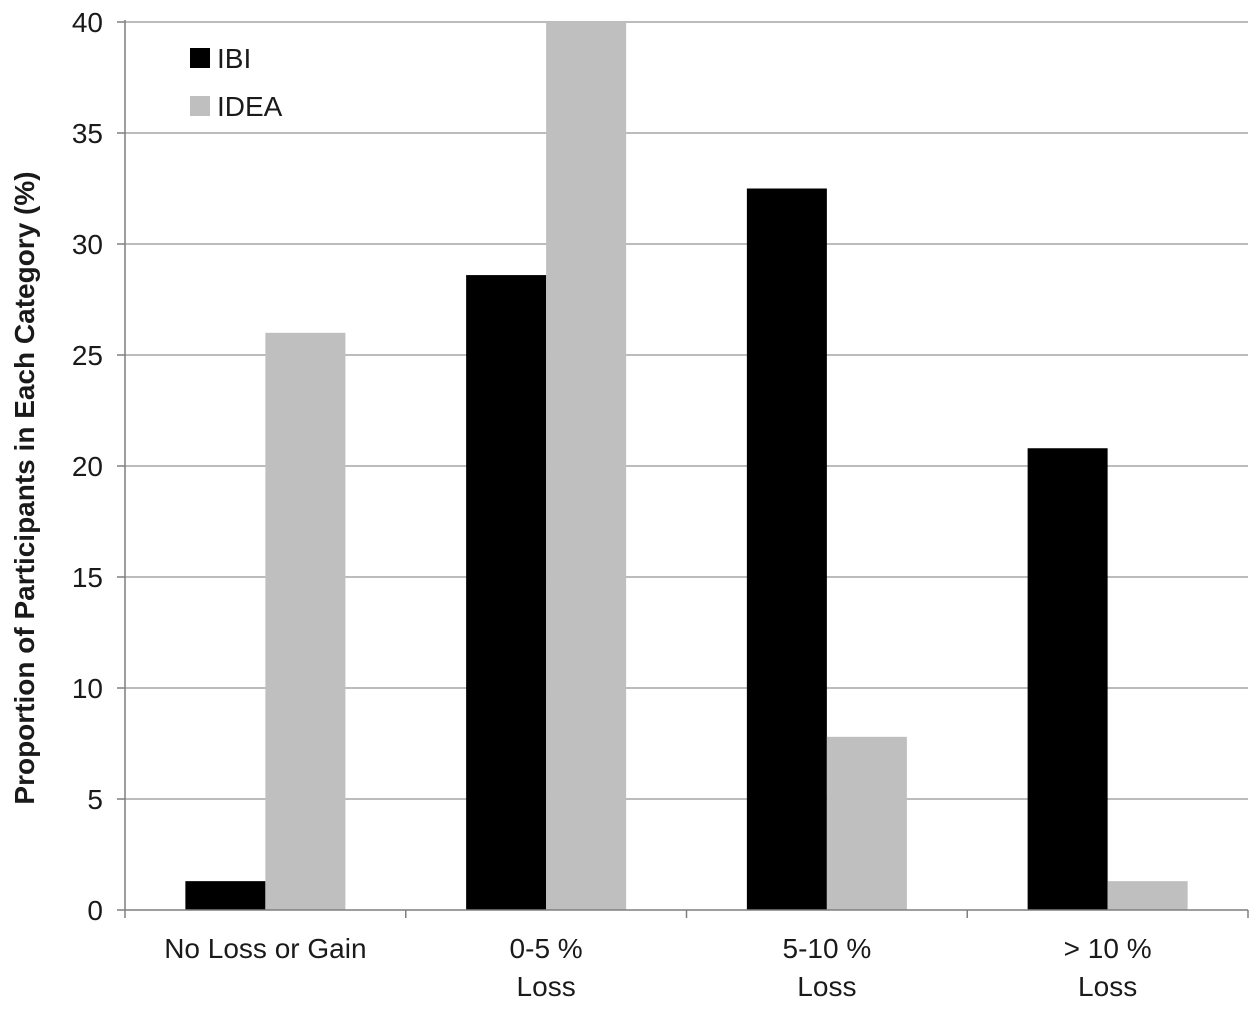  Describe the element at coordinates (95, 799) in the screenshot. I see `y-tick-label: 5` at that location.